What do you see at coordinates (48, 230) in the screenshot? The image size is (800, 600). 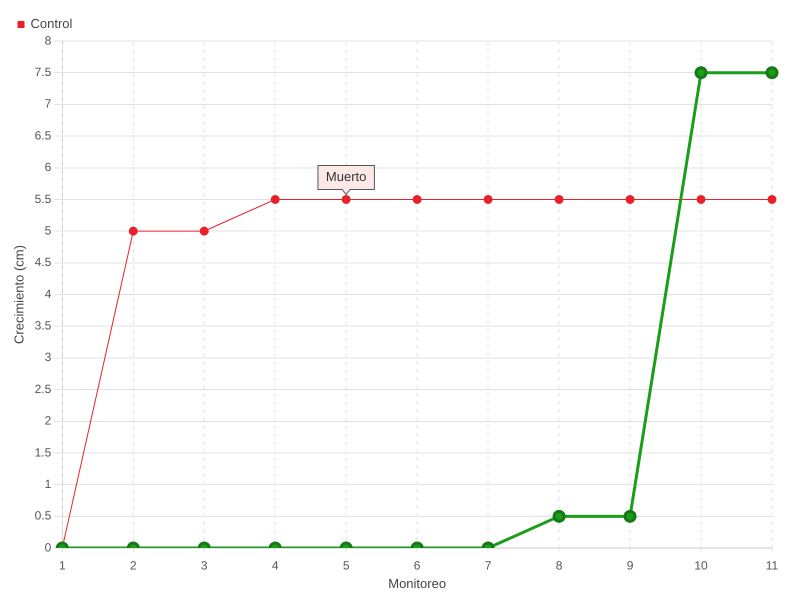 I see `y-tick-label: 5` at bounding box center [48, 230].